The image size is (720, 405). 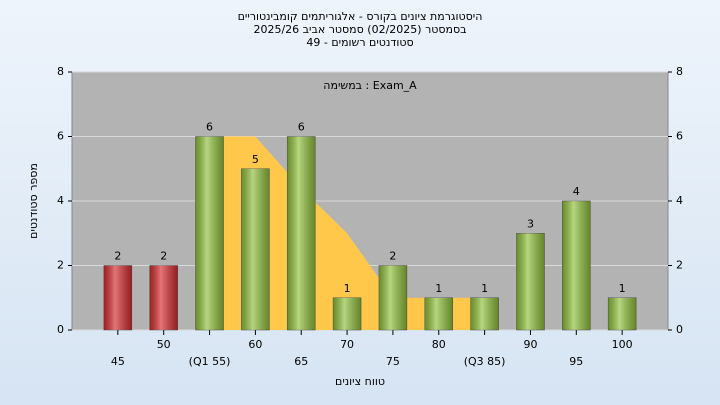 What do you see at coordinates (60, 265) in the screenshot?
I see `y-tick-label: 2` at bounding box center [60, 265].